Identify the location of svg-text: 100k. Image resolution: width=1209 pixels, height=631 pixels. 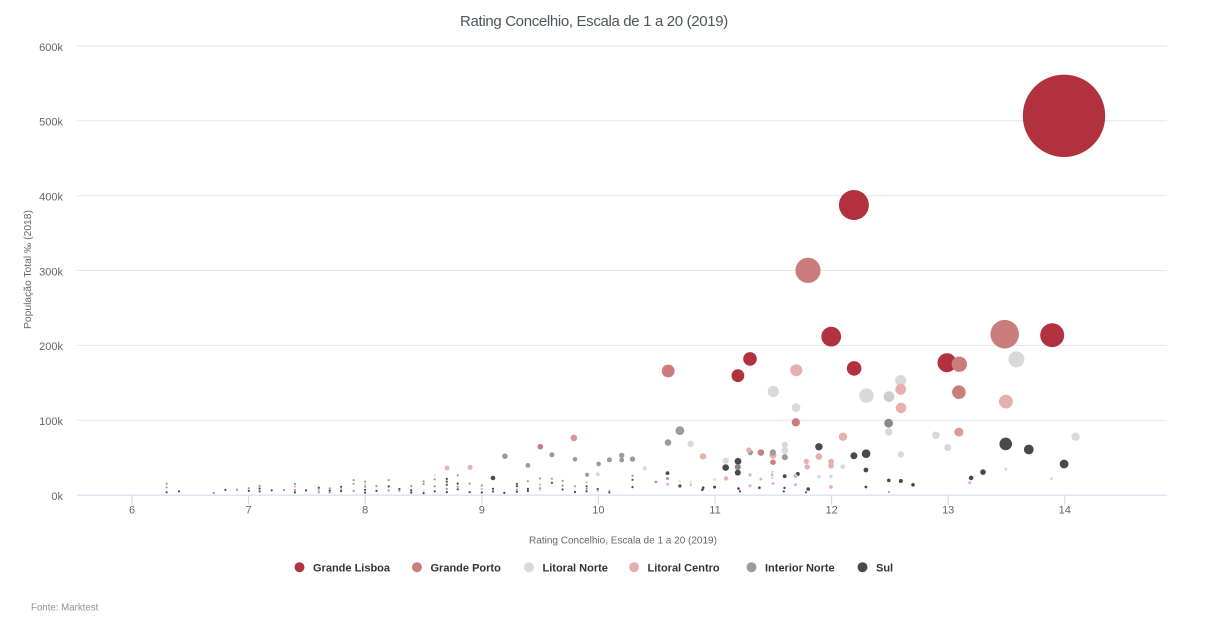
(51, 422).